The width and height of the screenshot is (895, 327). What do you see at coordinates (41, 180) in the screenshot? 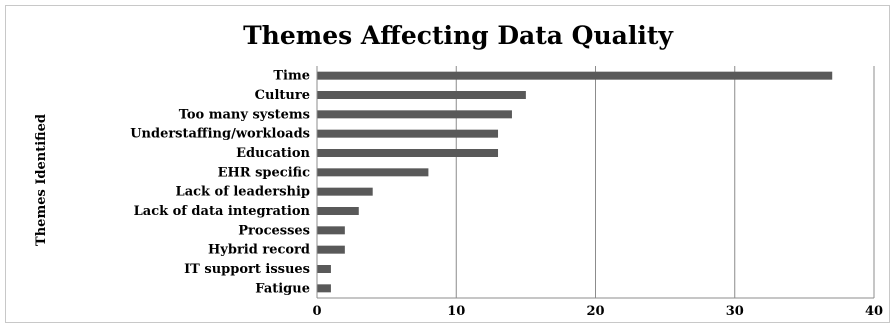
I see `y-axis-label: Themes Identified` at bounding box center [41, 180].